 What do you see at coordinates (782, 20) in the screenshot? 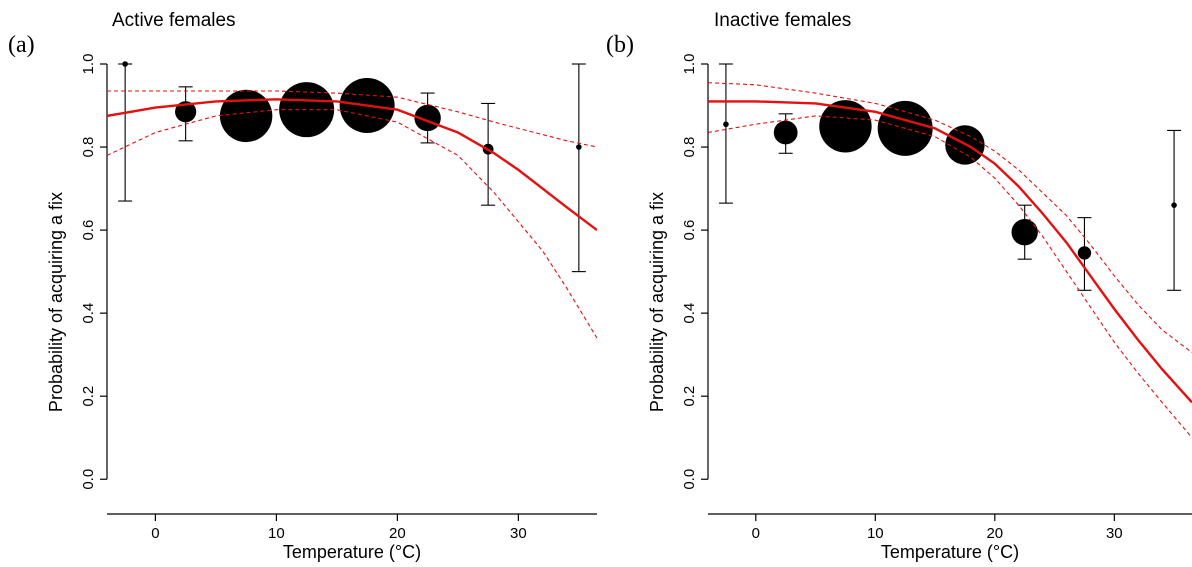
I see `chart-title: Inactive females` at bounding box center [782, 20].